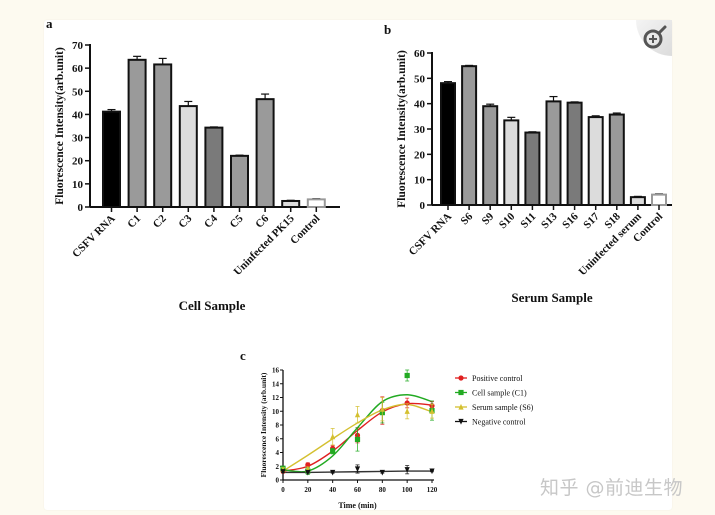  Describe the element at coordinates (637, 201) in the screenshot. I see `bar-uninfected-serum` at that location.